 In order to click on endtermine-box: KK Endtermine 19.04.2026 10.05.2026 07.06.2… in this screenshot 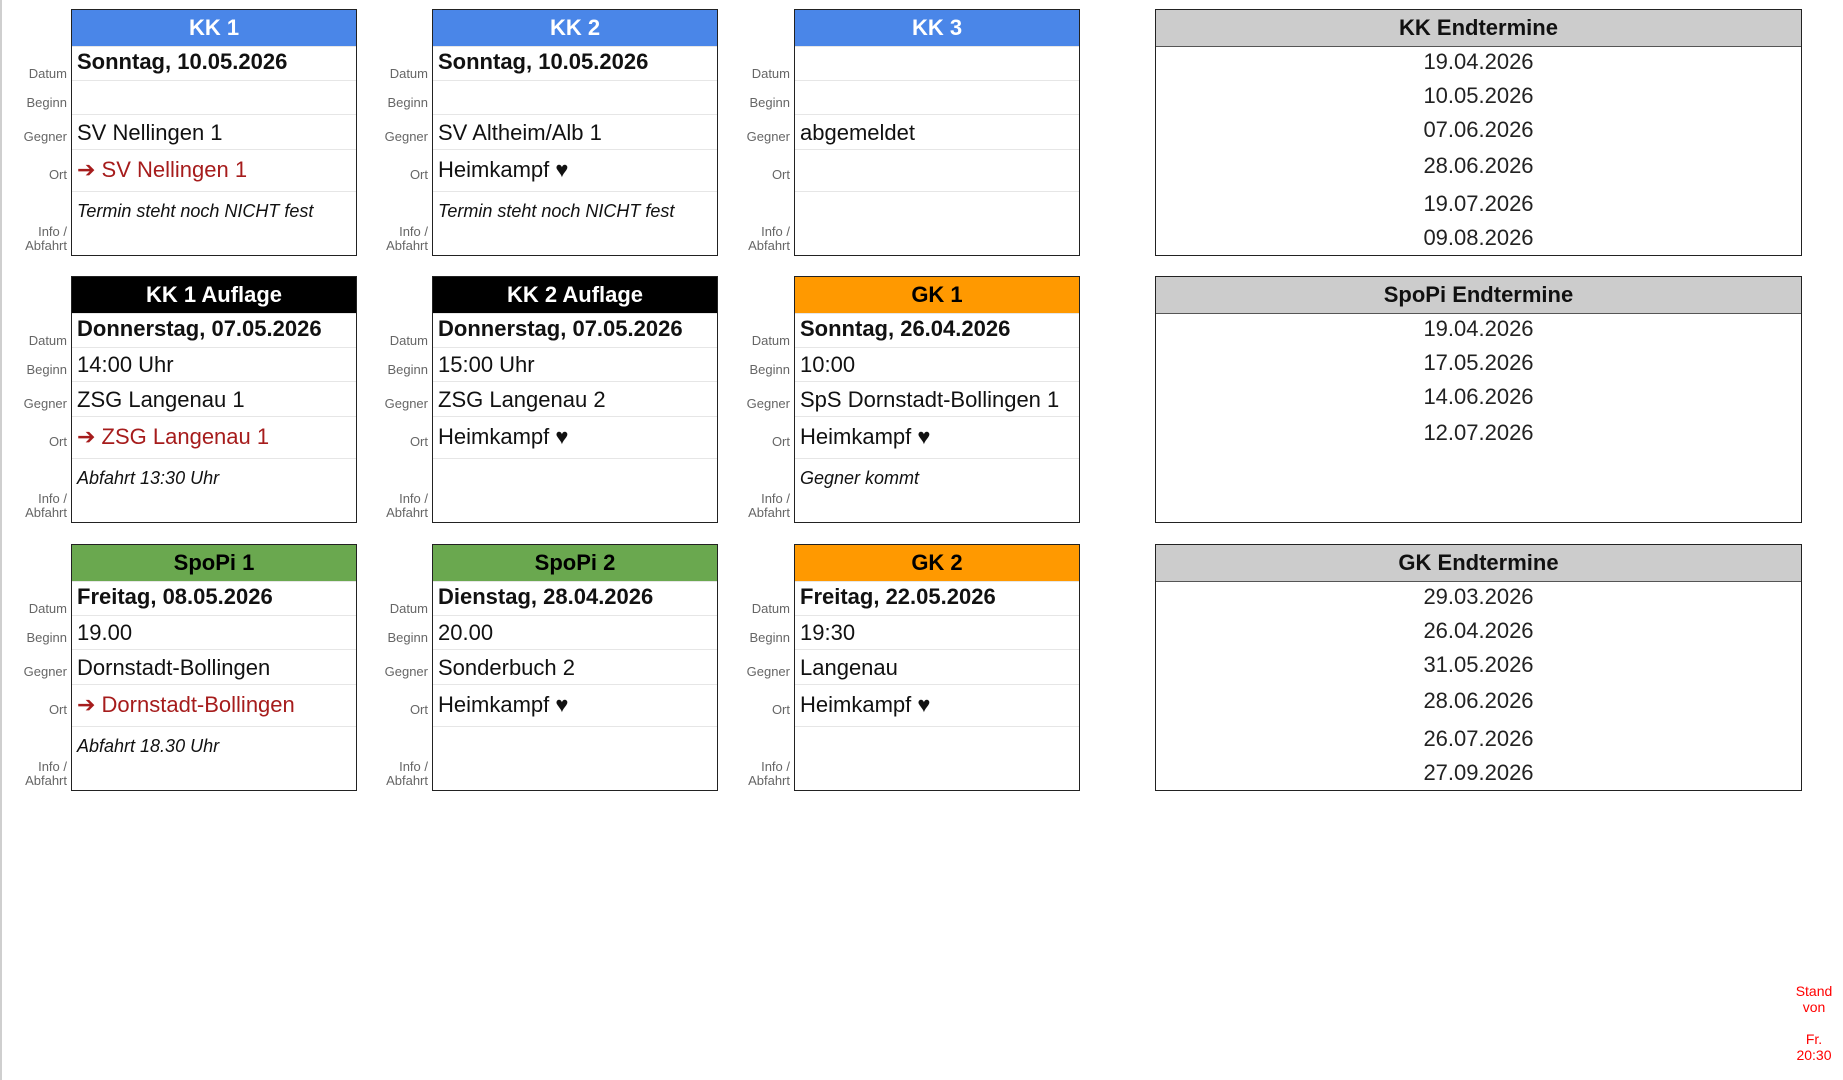, I will do `click(1478, 132)`.